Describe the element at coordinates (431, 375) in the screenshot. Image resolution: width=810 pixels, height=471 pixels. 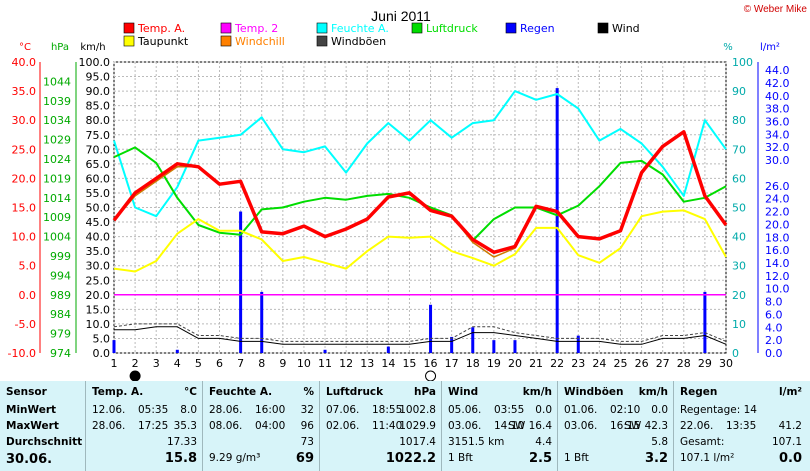
I see `full-moon-icon` at that location.